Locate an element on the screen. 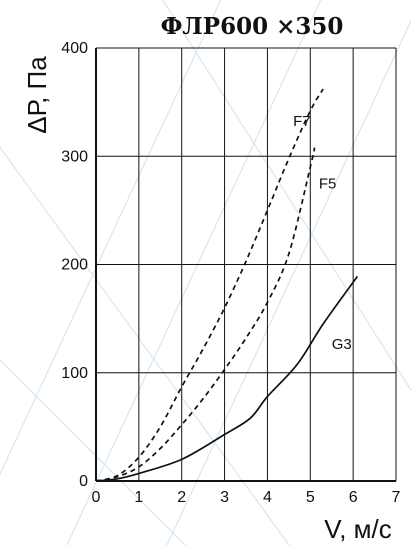 This screenshot has width=411, height=545. series-label-g3: G3 is located at coordinates (342, 344).